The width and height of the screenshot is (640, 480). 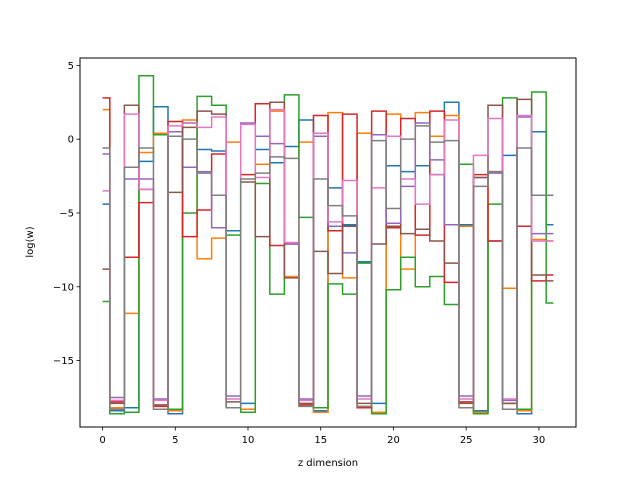 I want to click on x-axis-label: z dimension, so click(x=328, y=463).